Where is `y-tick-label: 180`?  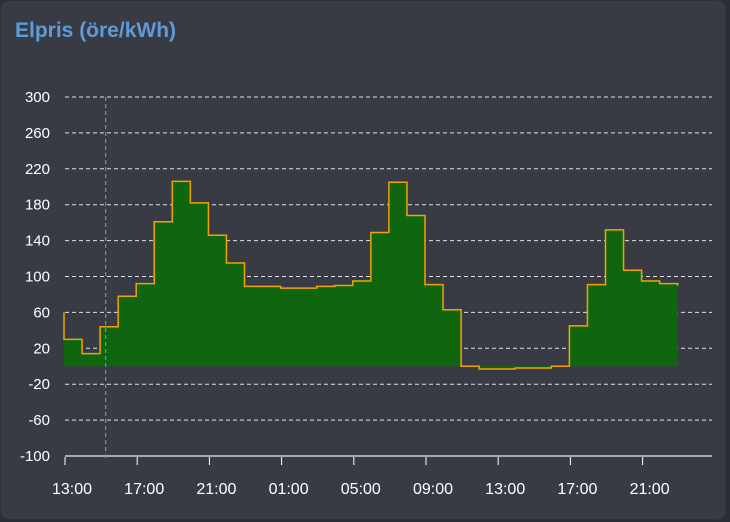 y-tick-label: 180 is located at coordinates (37, 205).